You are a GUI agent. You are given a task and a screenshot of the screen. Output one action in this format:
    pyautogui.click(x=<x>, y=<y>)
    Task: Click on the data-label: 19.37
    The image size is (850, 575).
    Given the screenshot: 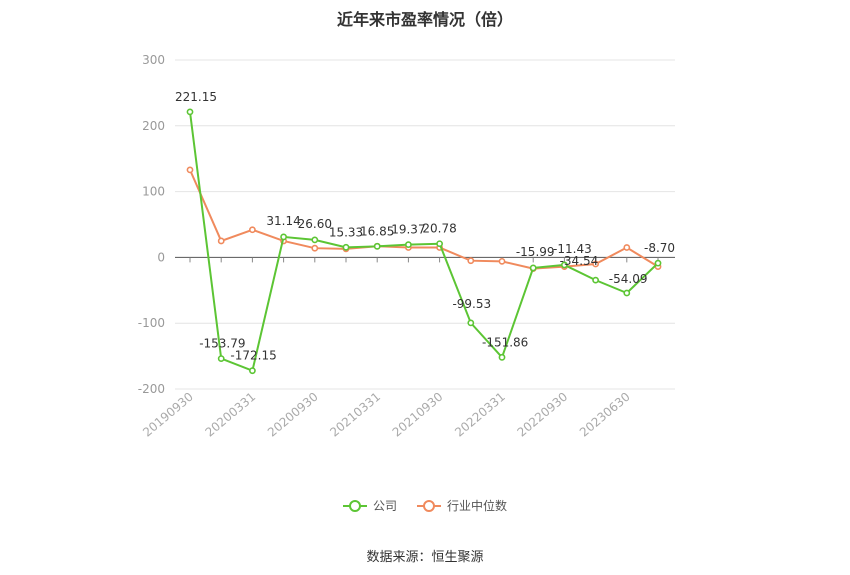 What is the action you would take?
    pyautogui.click(x=408, y=230)
    